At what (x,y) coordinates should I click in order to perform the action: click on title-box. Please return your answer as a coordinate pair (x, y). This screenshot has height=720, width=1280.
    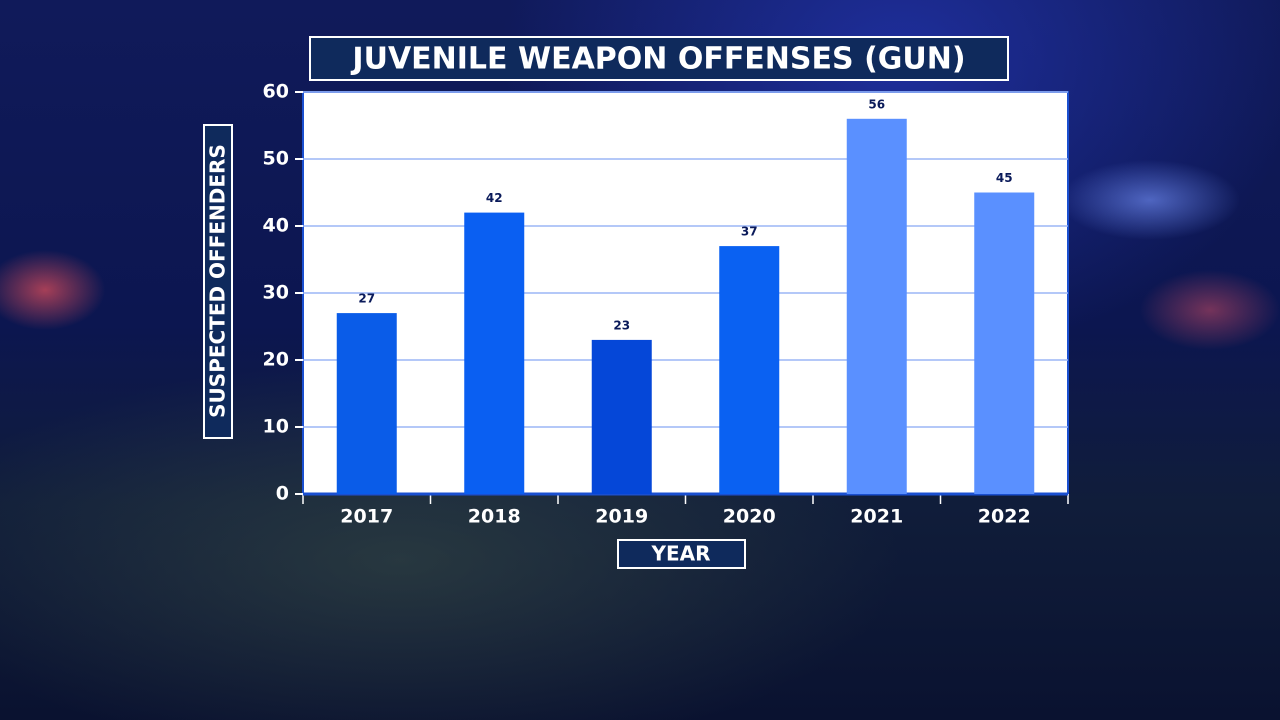
    Looking at the image, I should click on (659, 58).